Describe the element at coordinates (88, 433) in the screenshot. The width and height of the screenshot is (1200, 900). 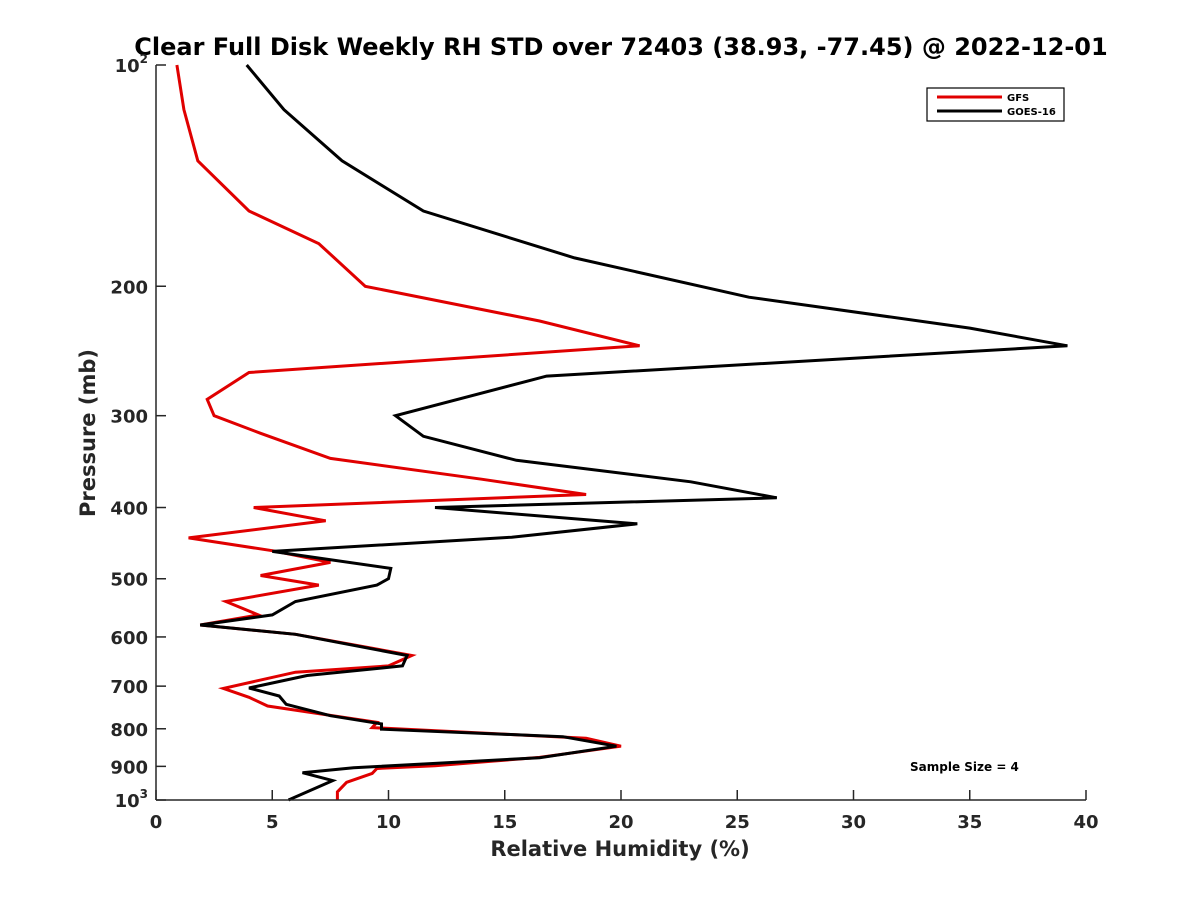
I see `y-axis-label: Pressure (mb)` at that location.